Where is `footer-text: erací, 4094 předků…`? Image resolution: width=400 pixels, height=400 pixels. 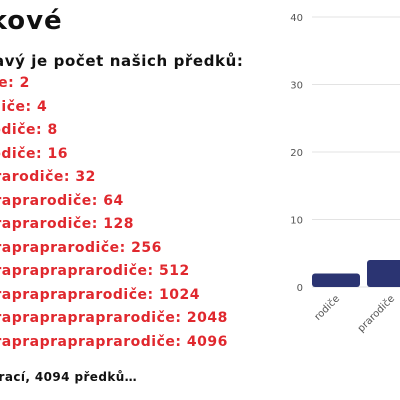
footer-text: erací, 4094 předků… is located at coordinates (69, 377).